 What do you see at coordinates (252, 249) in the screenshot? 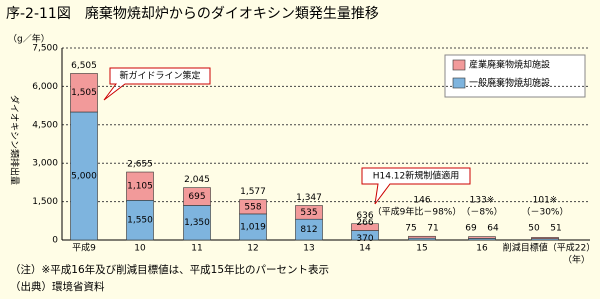
I see `x-tick-label: 12` at bounding box center [252, 249].